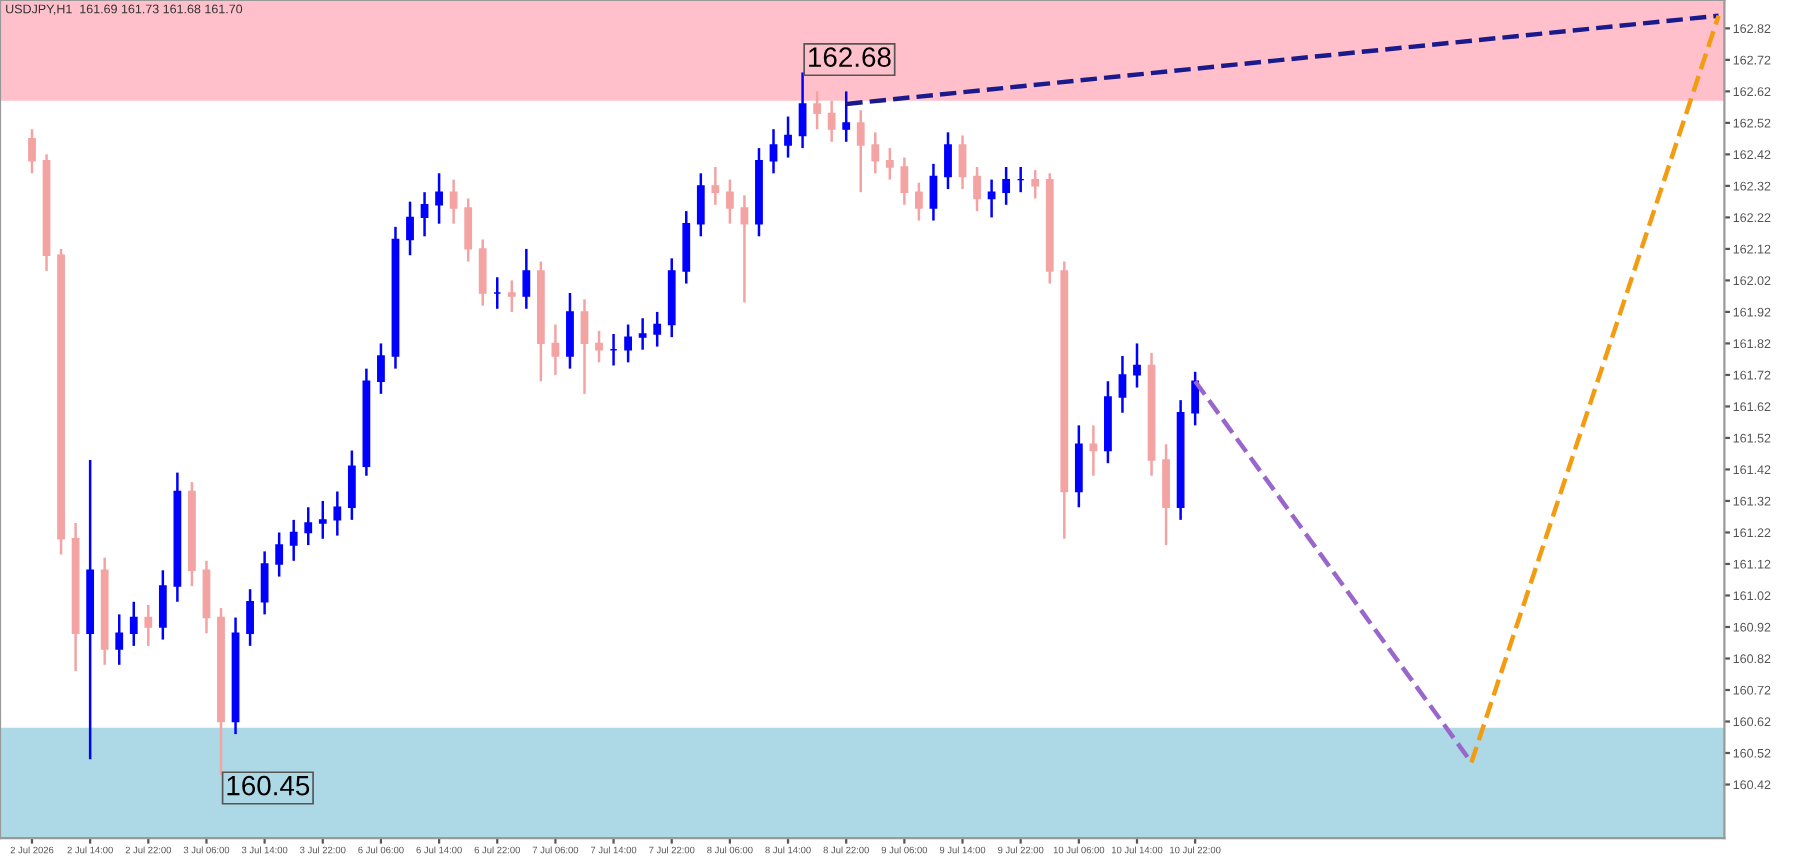 The image size is (1800, 864). Describe the element at coordinates (268, 785) in the screenshot. I see `annotation: 160.45` at that location.